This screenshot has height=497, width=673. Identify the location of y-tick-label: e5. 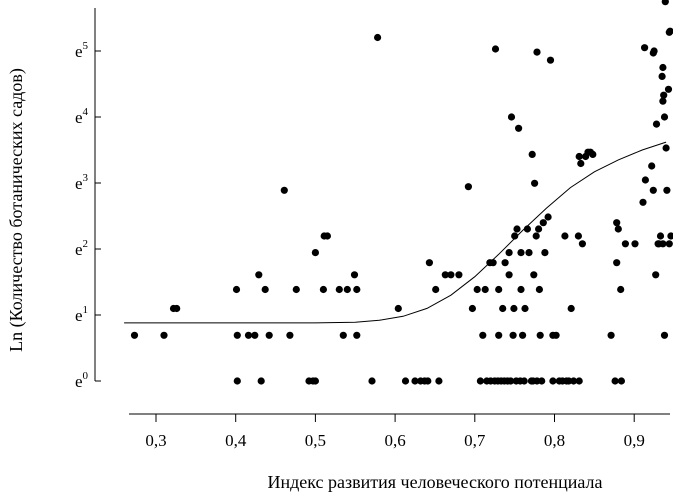
(82, 50).